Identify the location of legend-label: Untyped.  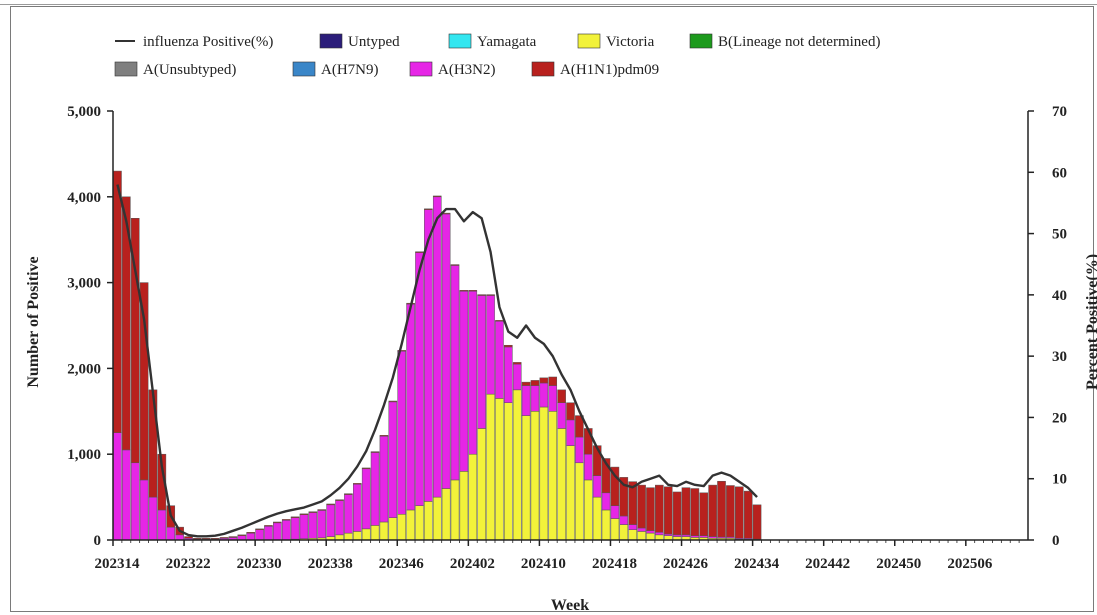
(374, 42).